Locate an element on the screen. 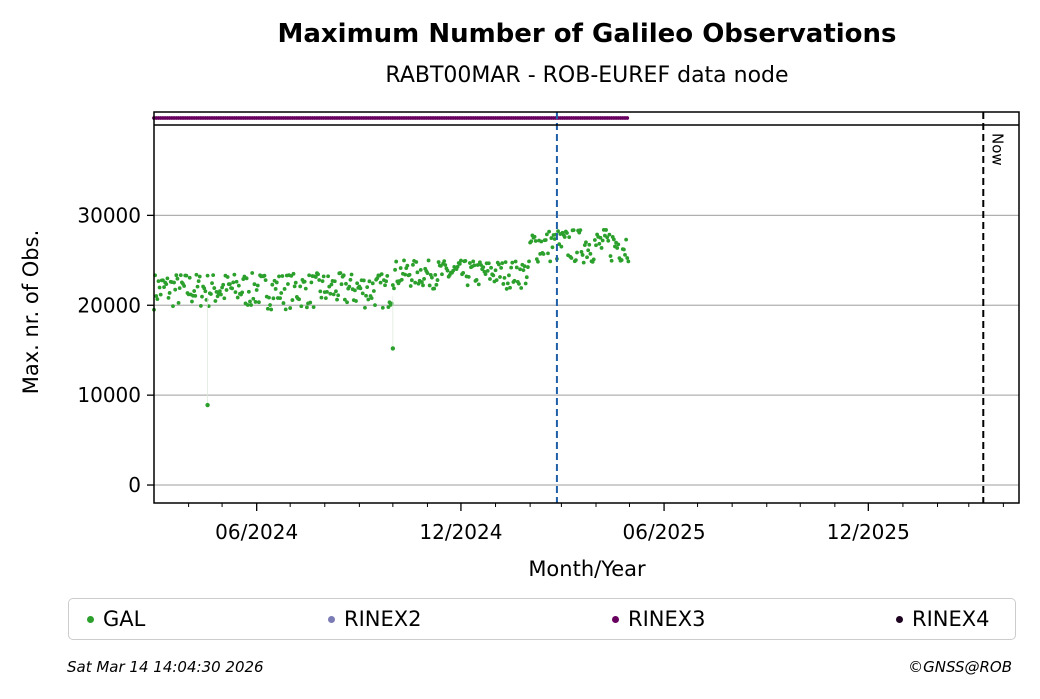  legend-item-rinex4: RINEX4 is located at coordinates (943, 619).